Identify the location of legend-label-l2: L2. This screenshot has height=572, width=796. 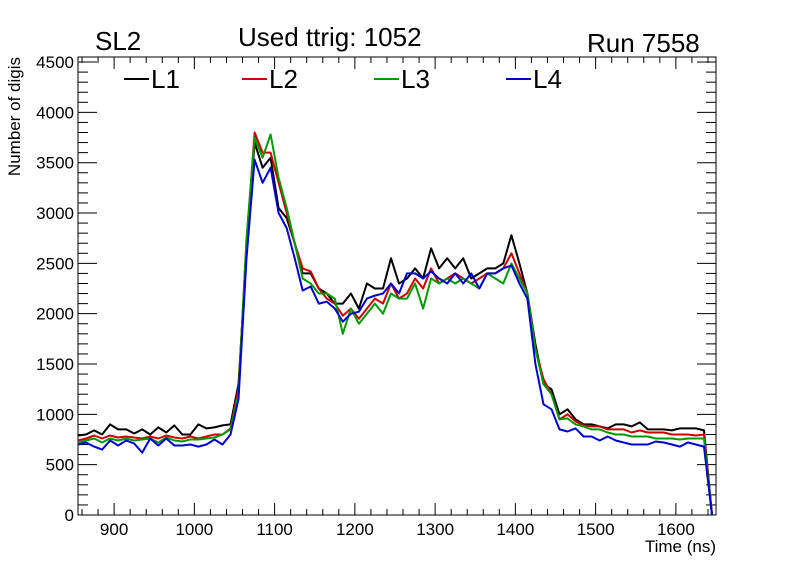
(283, 79).